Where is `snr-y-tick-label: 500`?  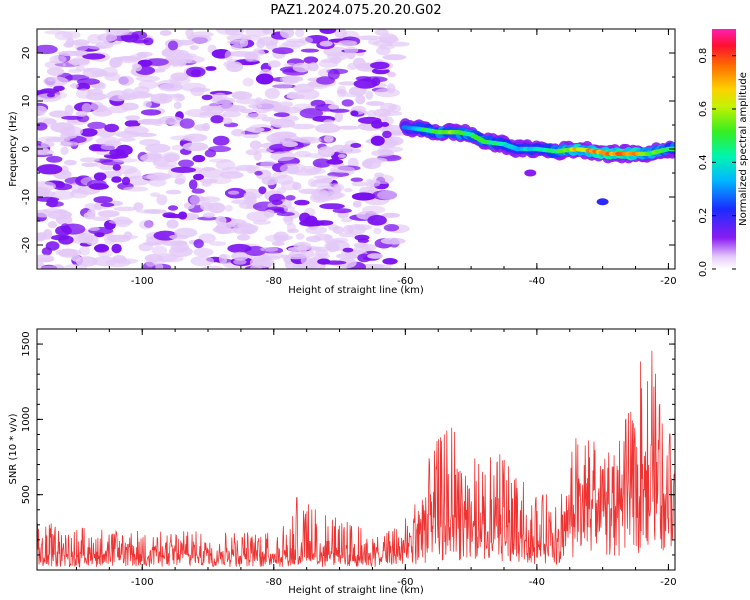
snr-y-tick-label: 500 is located at coordinates (26, 494).